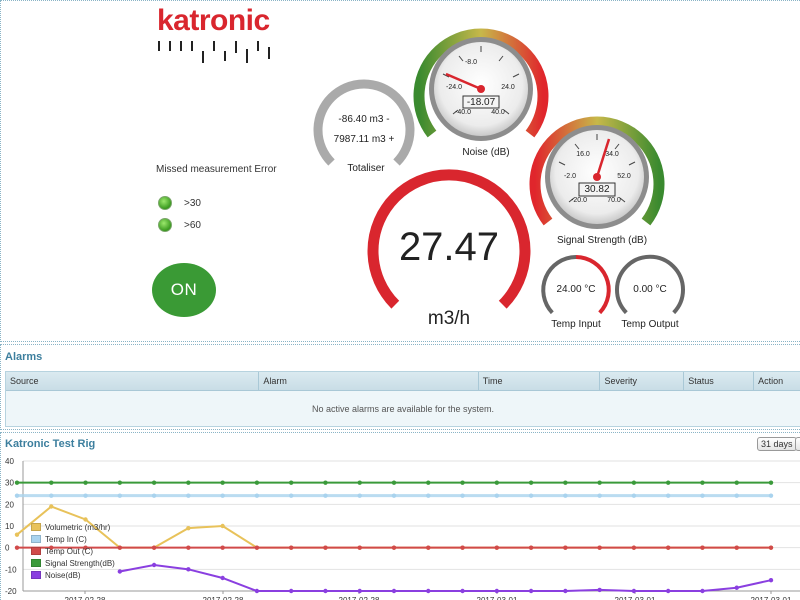  What do you see at coordinates (133, 381) in the screenshot?
I see `column-header-source: Source` at bounding box center [133, 381].